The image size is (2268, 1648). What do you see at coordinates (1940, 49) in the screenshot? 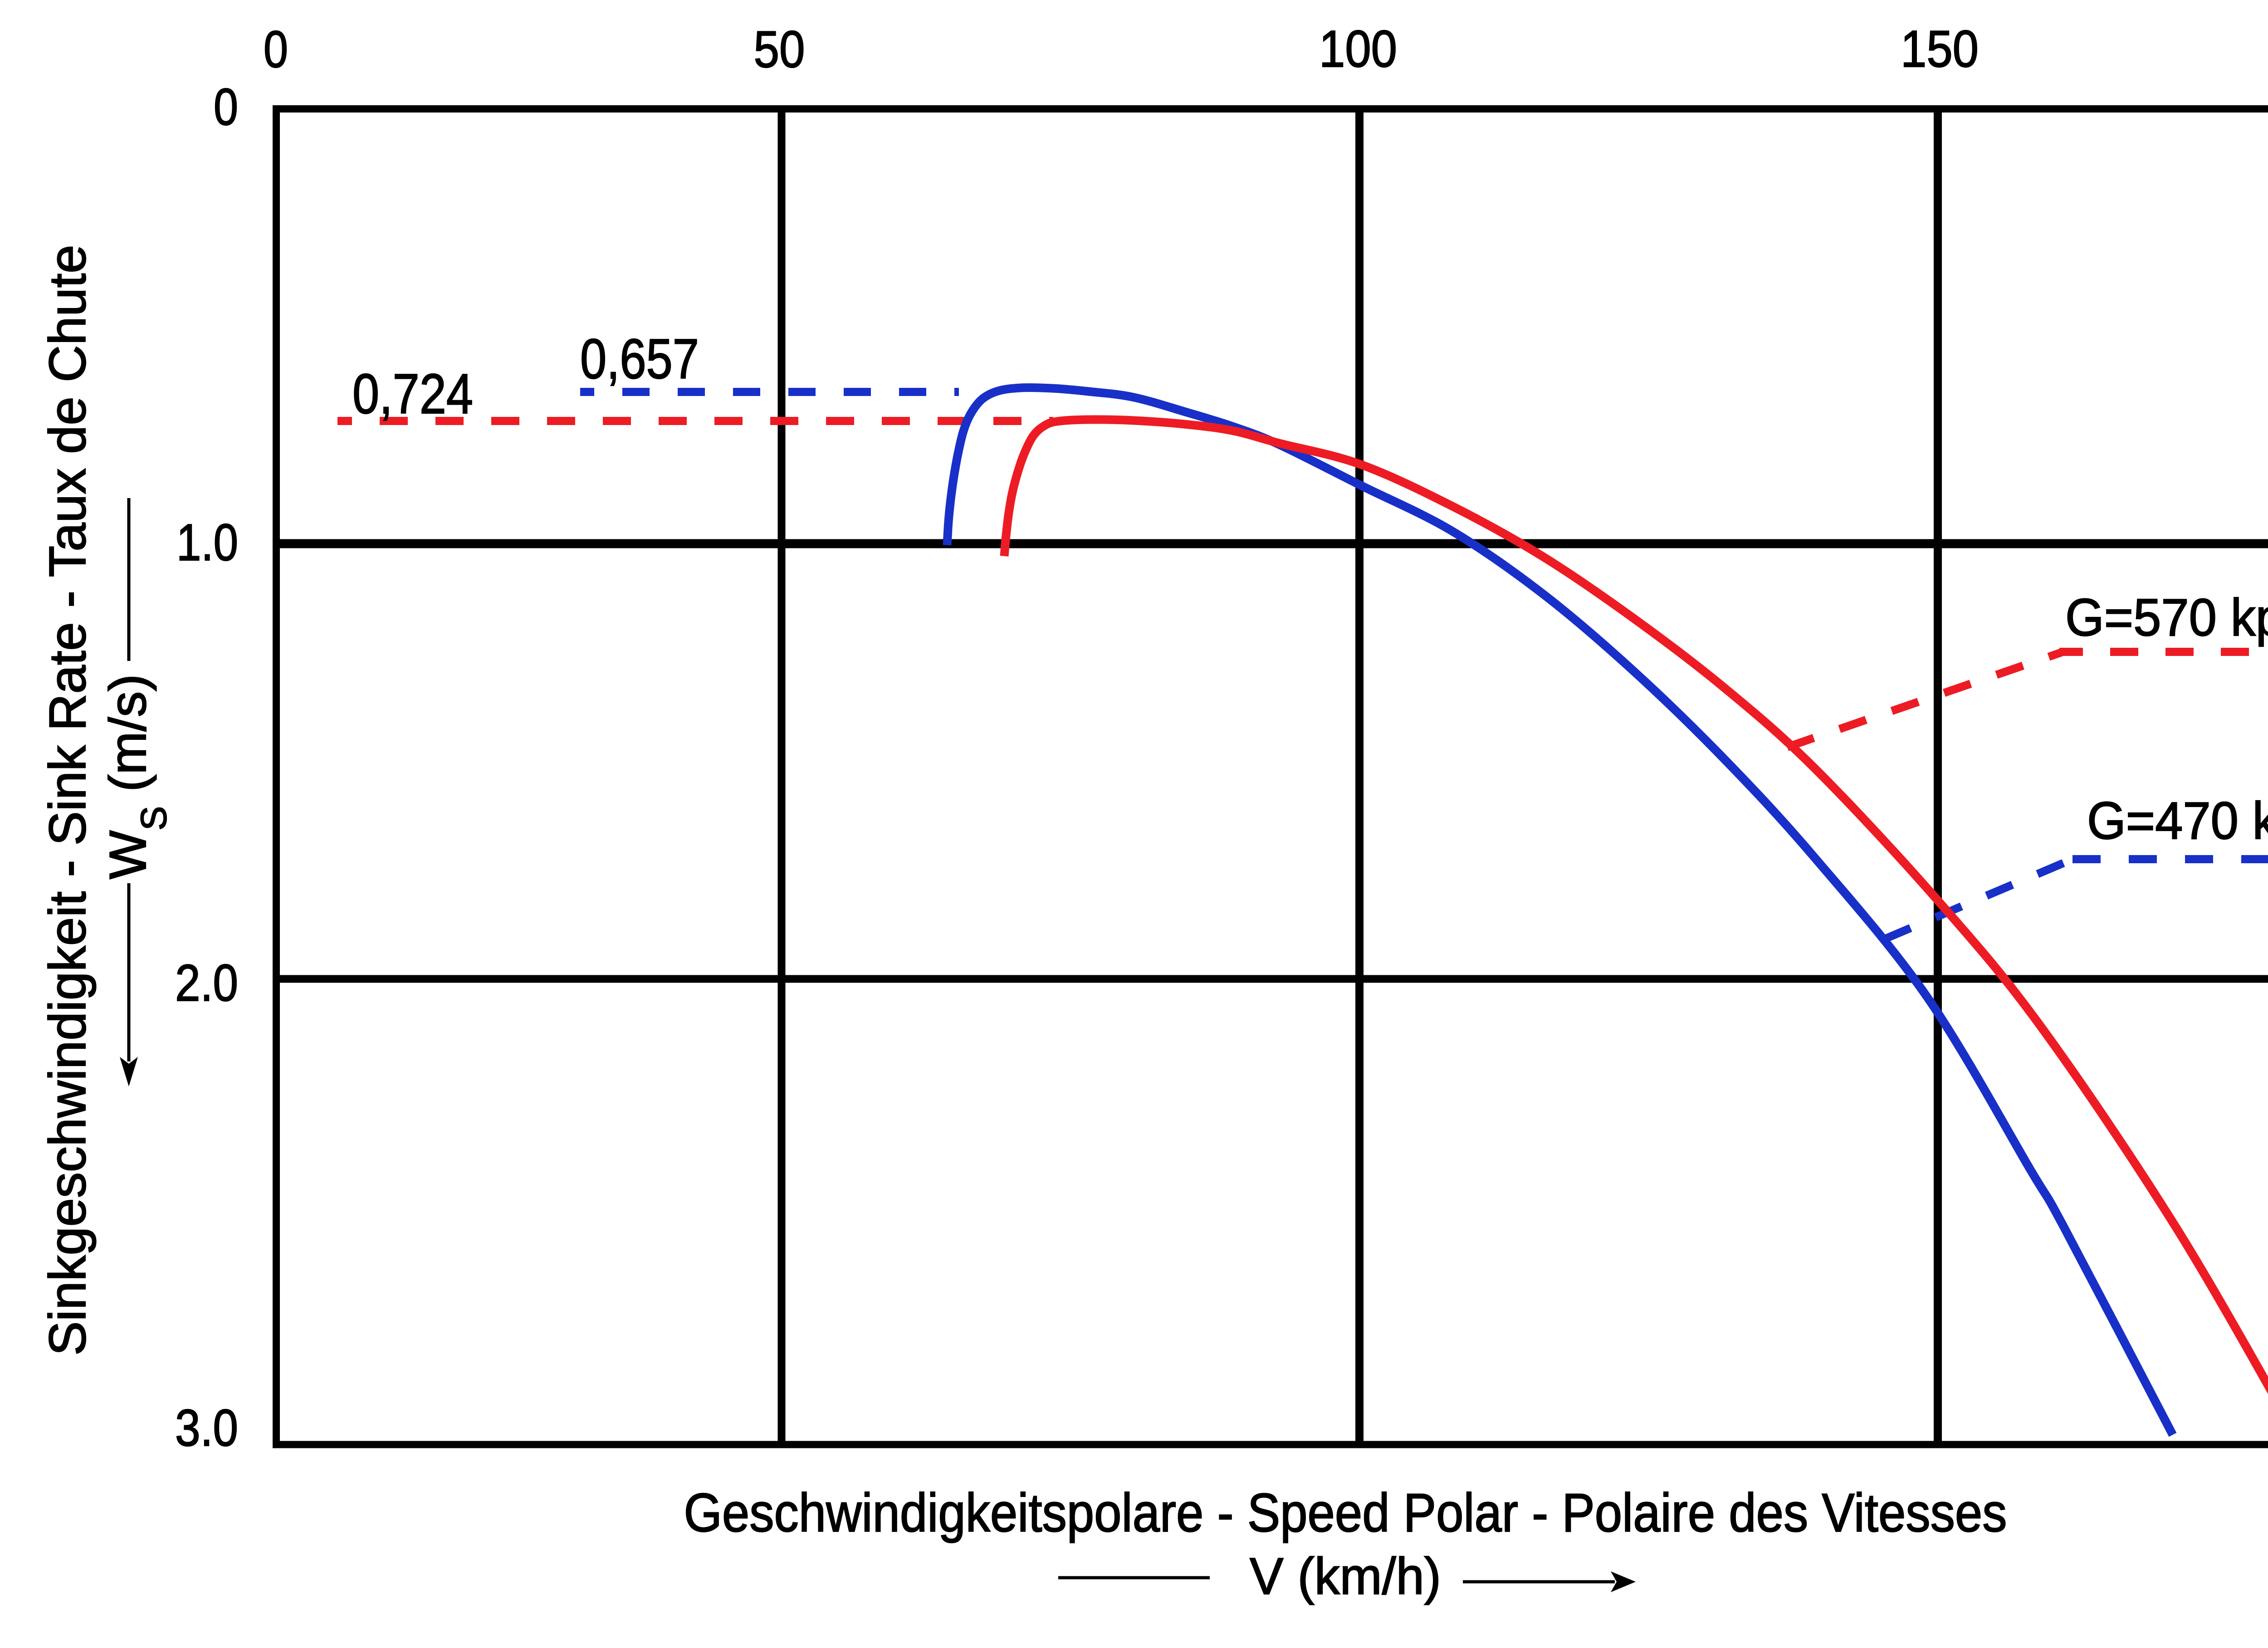
I see `svg-text: 150` at bounding box center [1940, 49].